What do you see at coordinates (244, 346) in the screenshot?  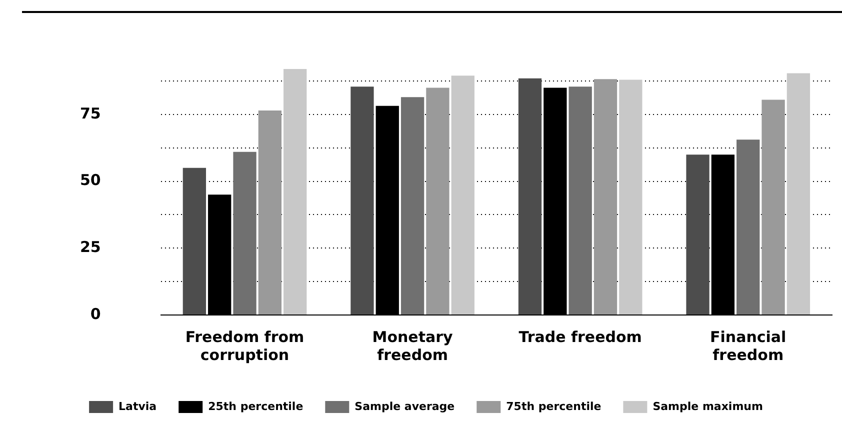 I see `x-tick-label: Freedom from corruption` at bounding box center [244, 346].